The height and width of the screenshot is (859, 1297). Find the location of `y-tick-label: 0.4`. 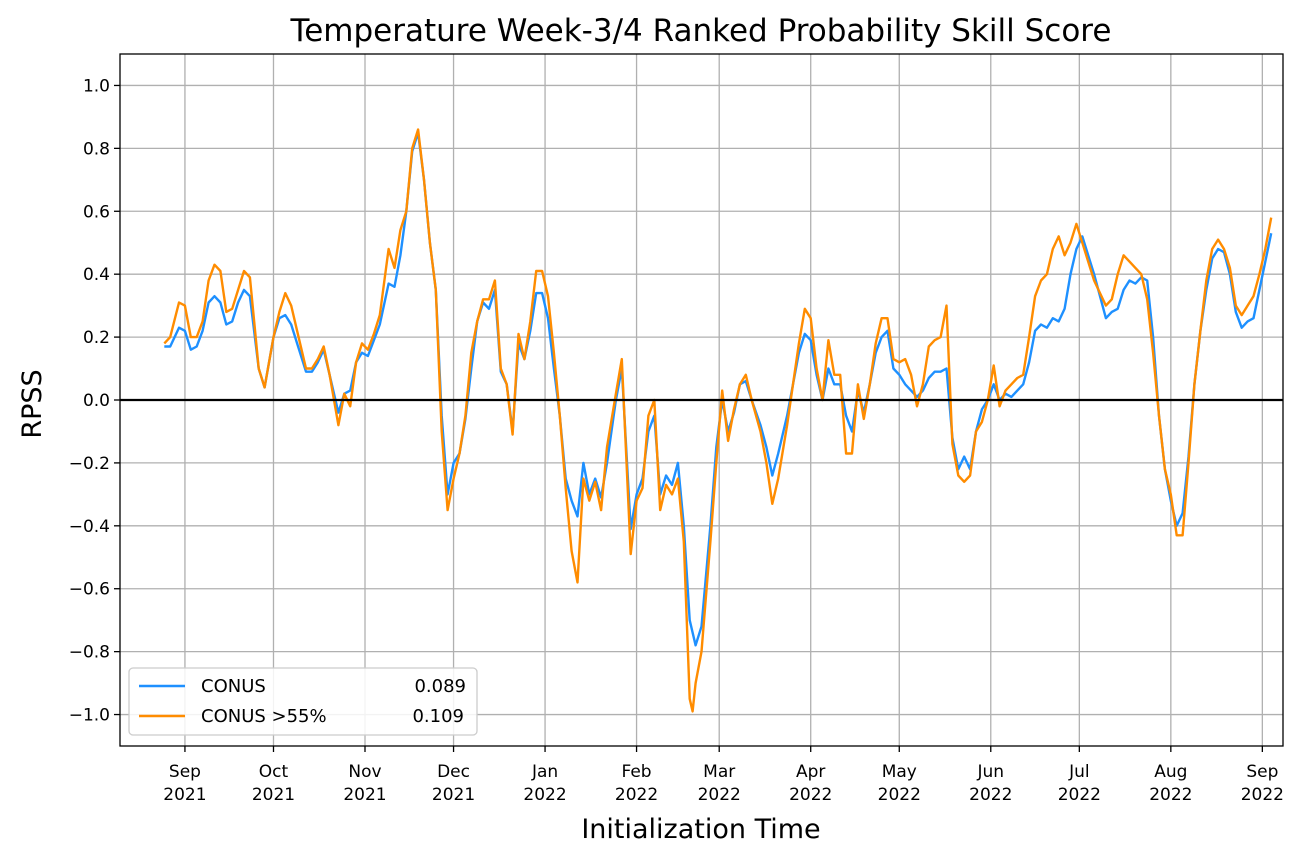

y-tick-label: 0.4 is located at coordinates (96, 275).